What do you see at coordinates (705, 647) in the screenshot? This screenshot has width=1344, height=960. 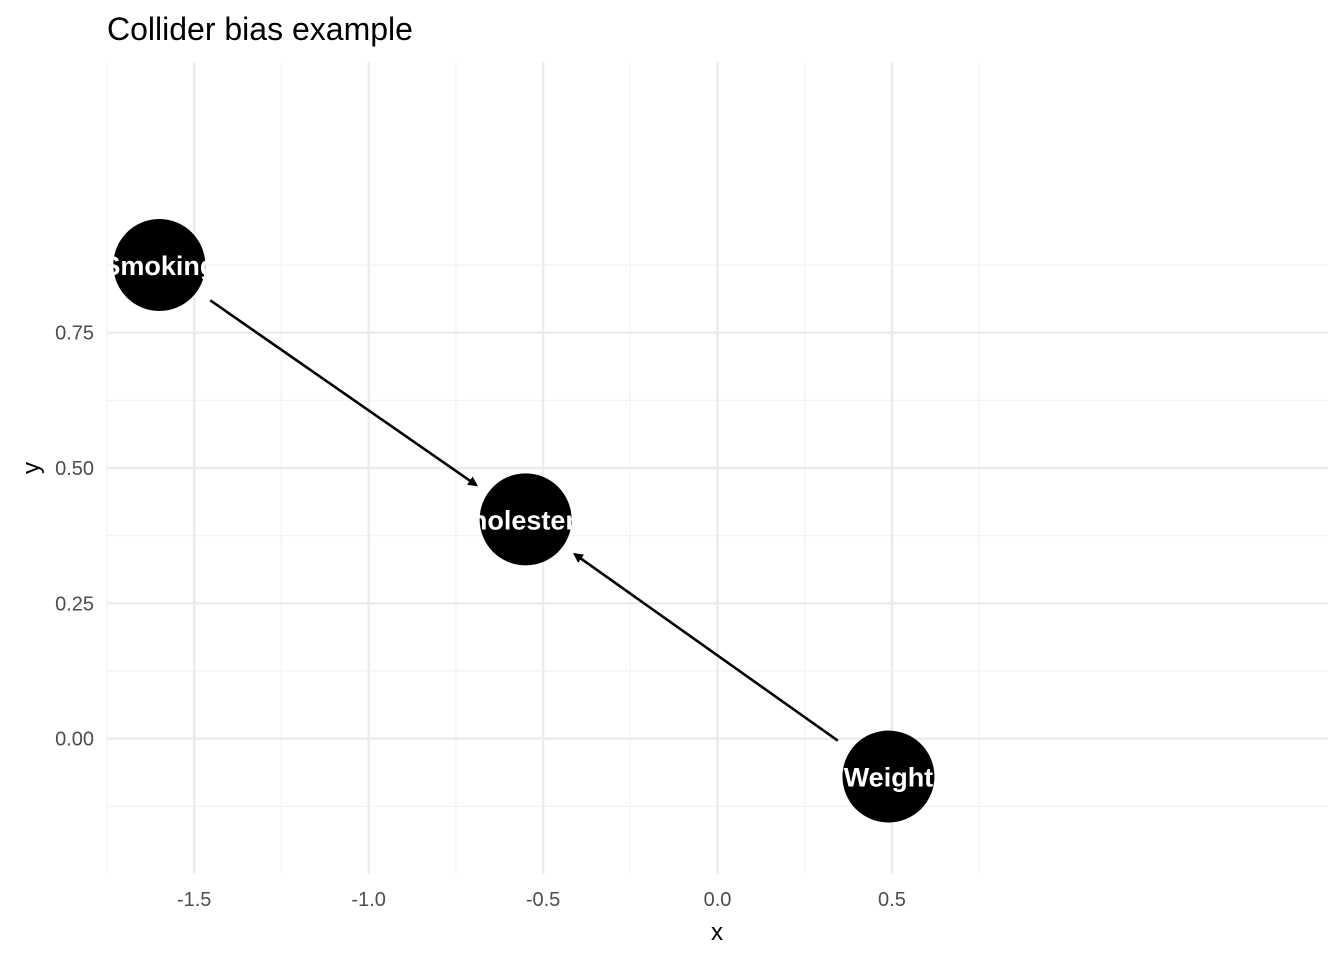 I see `edge-weight-to-cholesterol` at bounding box center [705, 647].